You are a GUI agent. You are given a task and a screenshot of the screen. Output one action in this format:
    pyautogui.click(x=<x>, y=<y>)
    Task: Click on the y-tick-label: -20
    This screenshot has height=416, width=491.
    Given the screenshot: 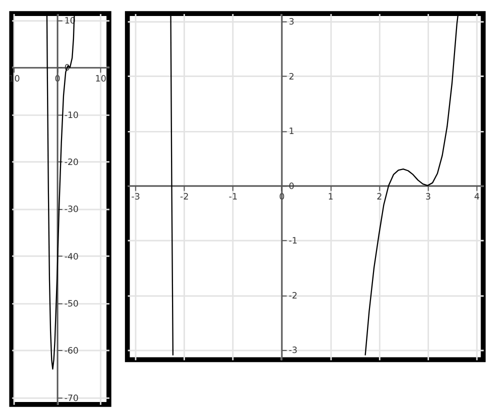 What is the action you would take?
    pyautogui.click(x=71, y=163)
    